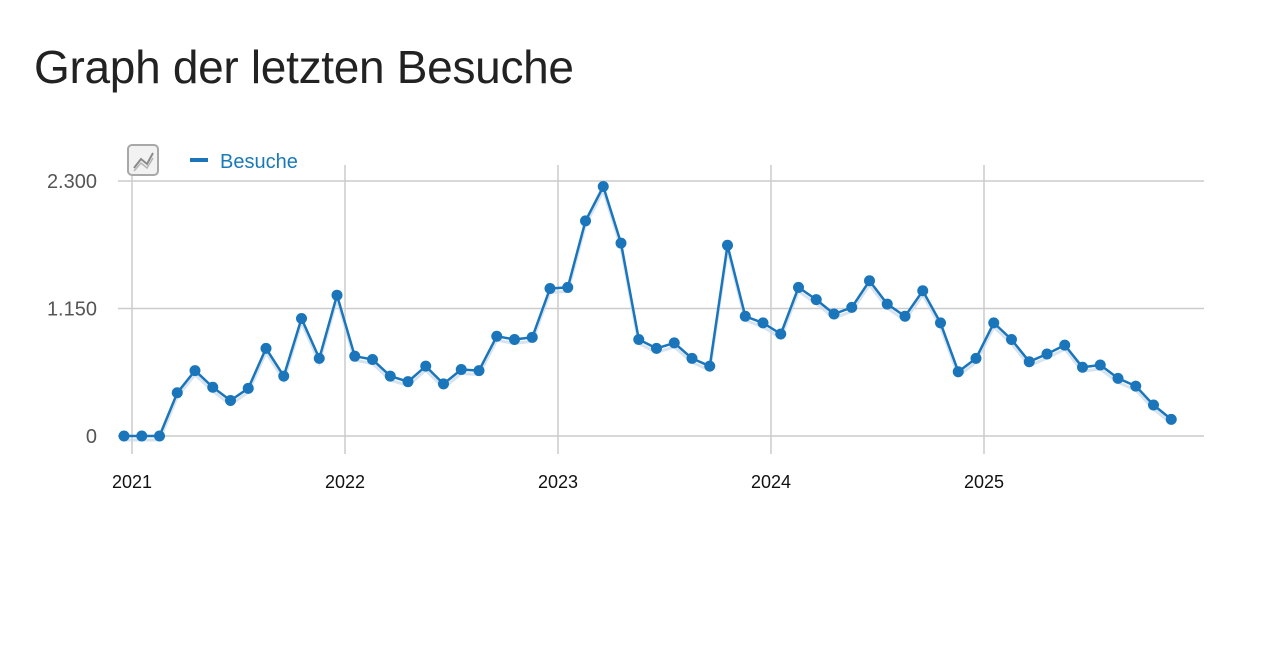 The width and height of the screenshot is (1266, 646). I want to click on legend: Besuche, so click(212, 160).